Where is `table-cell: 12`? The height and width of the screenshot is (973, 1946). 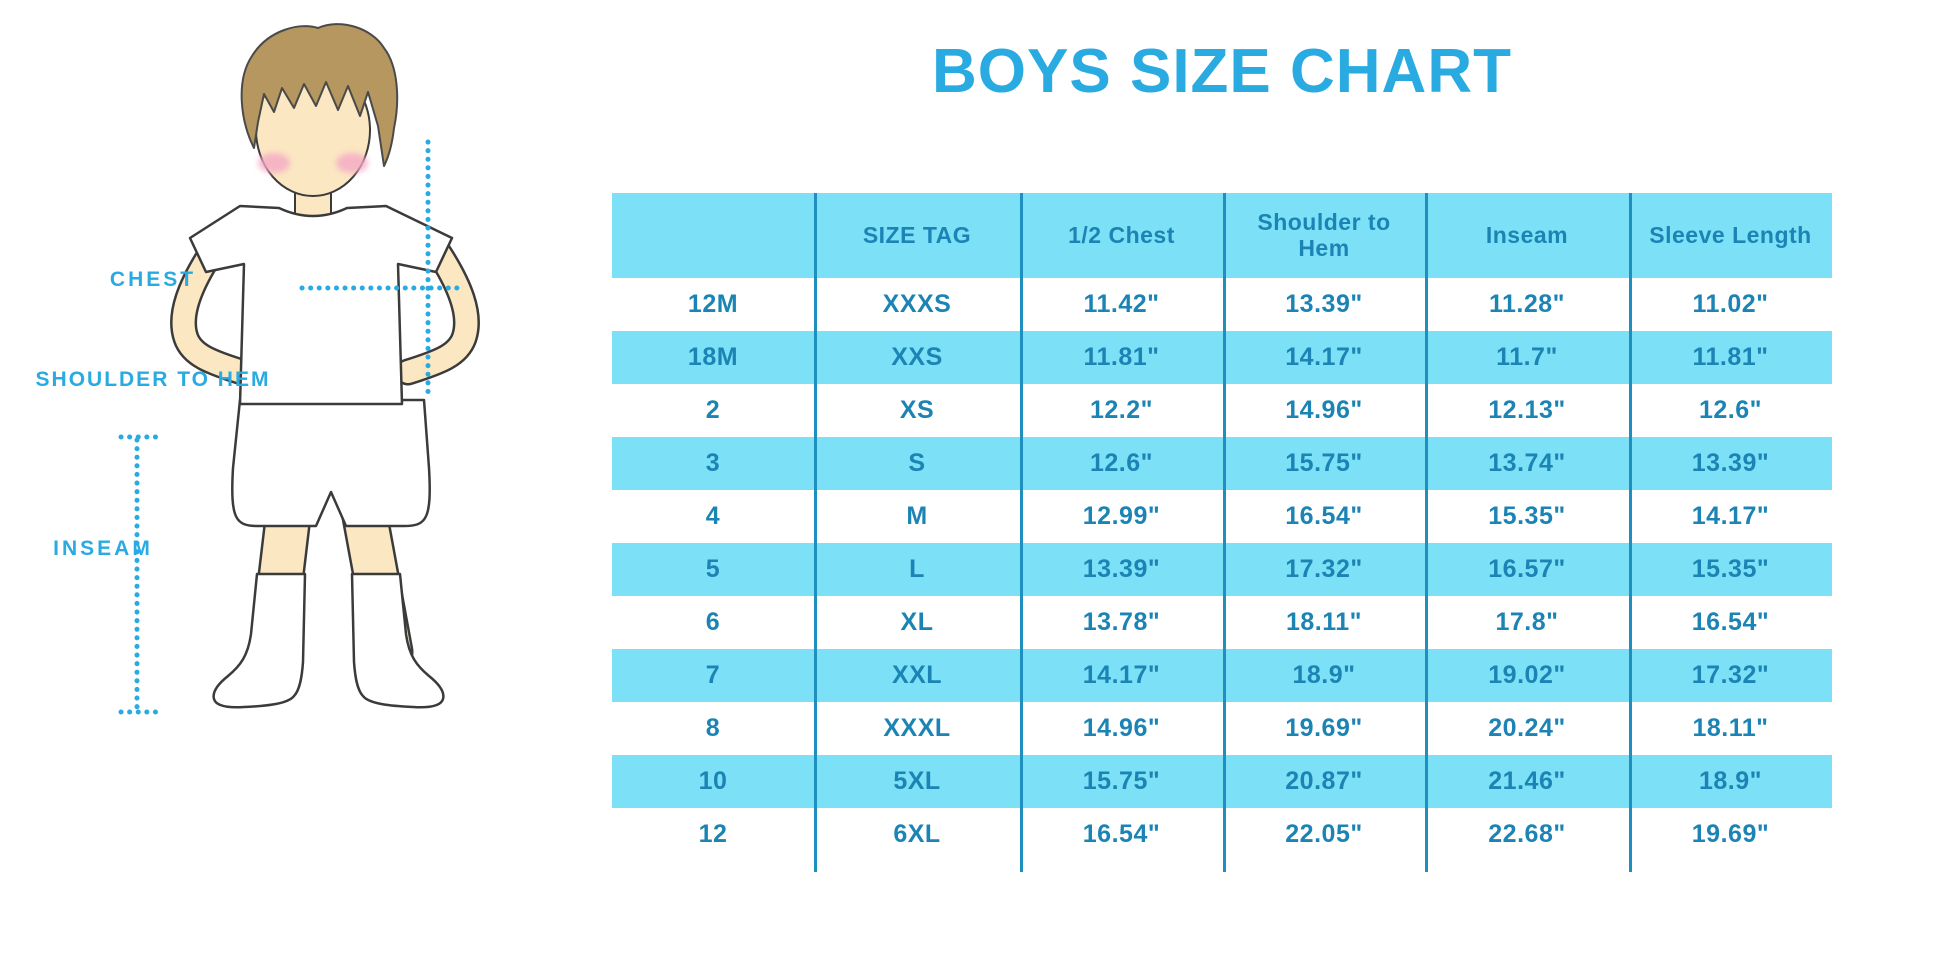
table-cell: 12 is located at coordinates (713, 833).